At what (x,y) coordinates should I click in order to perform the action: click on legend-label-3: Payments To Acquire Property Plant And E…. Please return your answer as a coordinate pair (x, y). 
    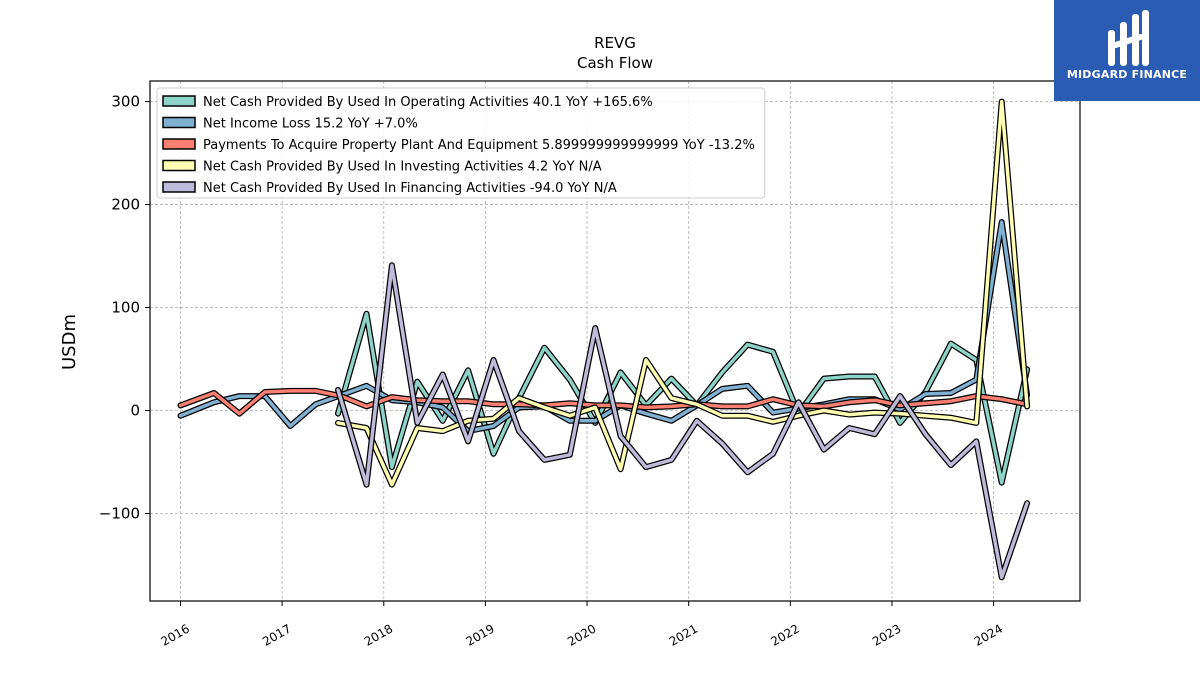
    Looking at the image, I should click on (479, 145).